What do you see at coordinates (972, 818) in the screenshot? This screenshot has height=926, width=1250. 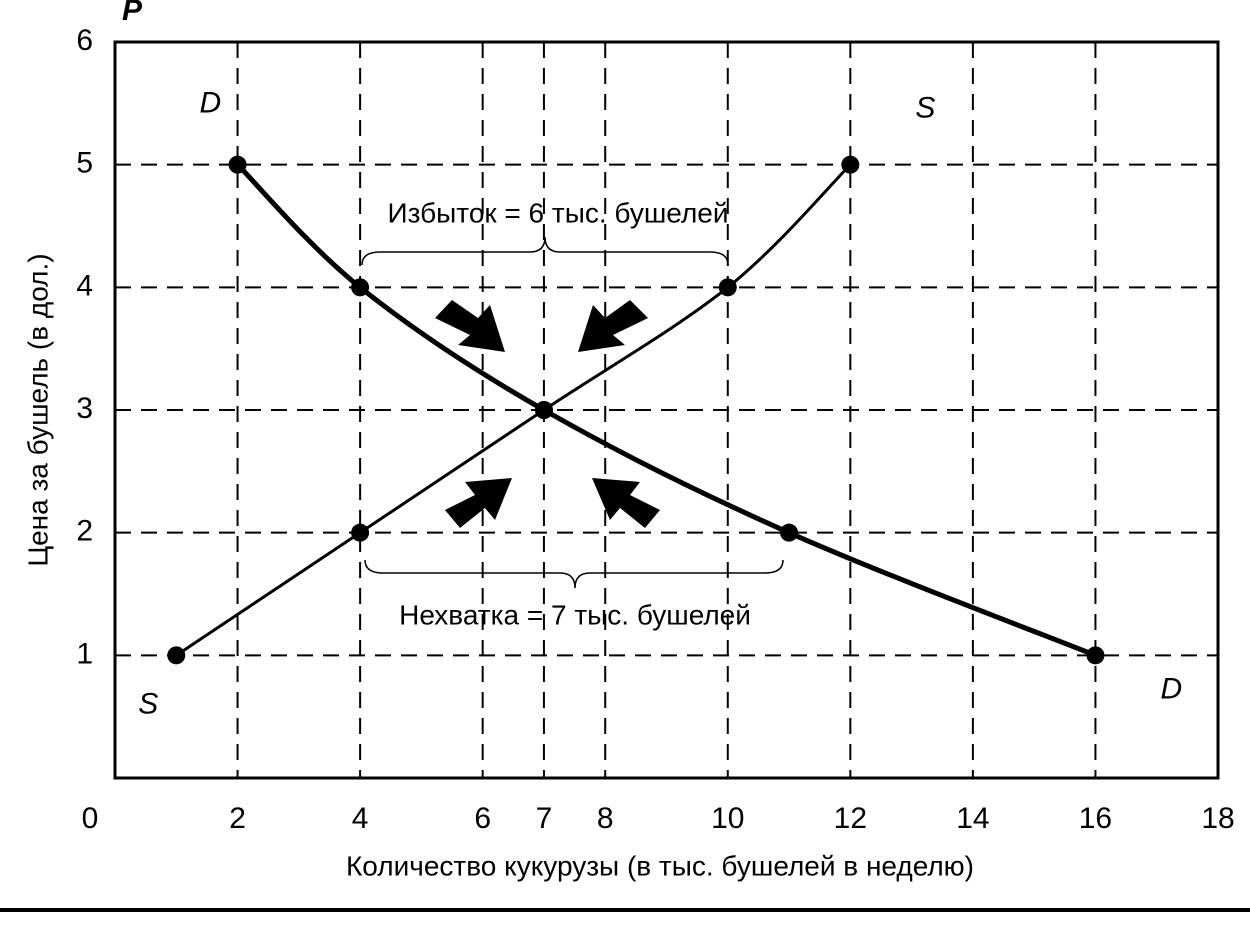 I see `x-tick-label: 14` at bounding box center [972, 818].